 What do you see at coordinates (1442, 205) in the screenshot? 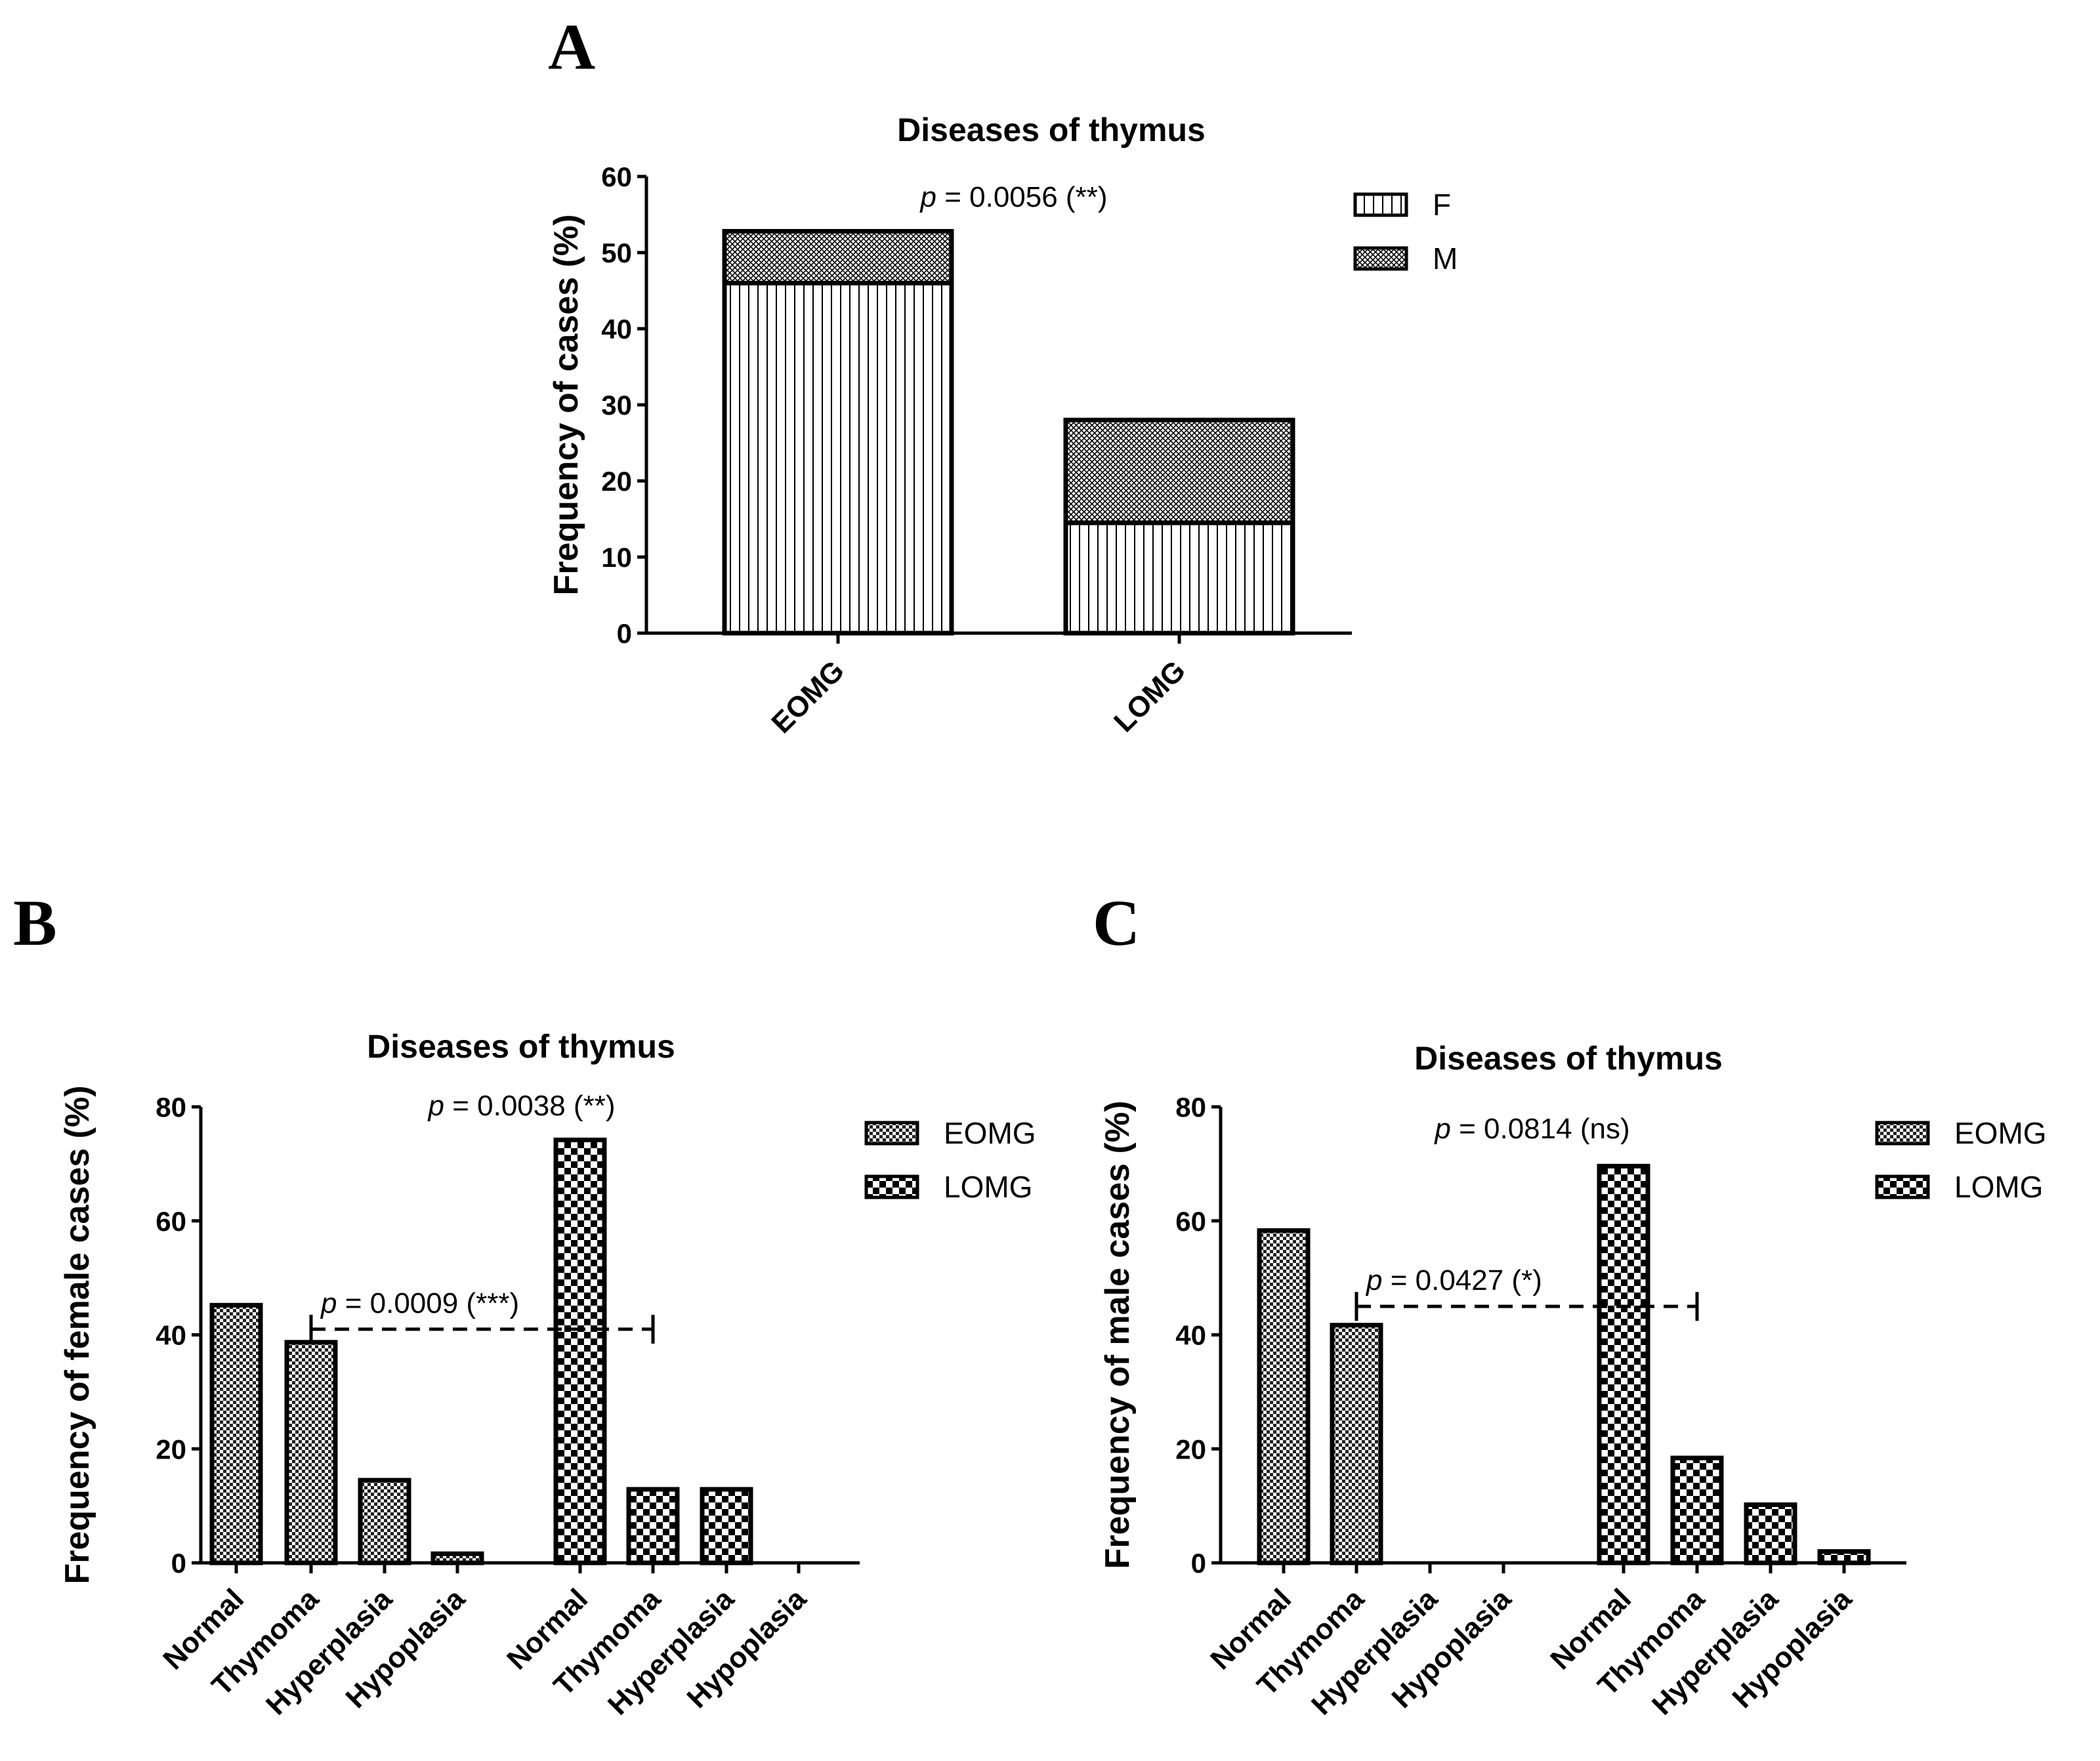
I see `legend-label-f: F` at bounding box center [1442, 205].